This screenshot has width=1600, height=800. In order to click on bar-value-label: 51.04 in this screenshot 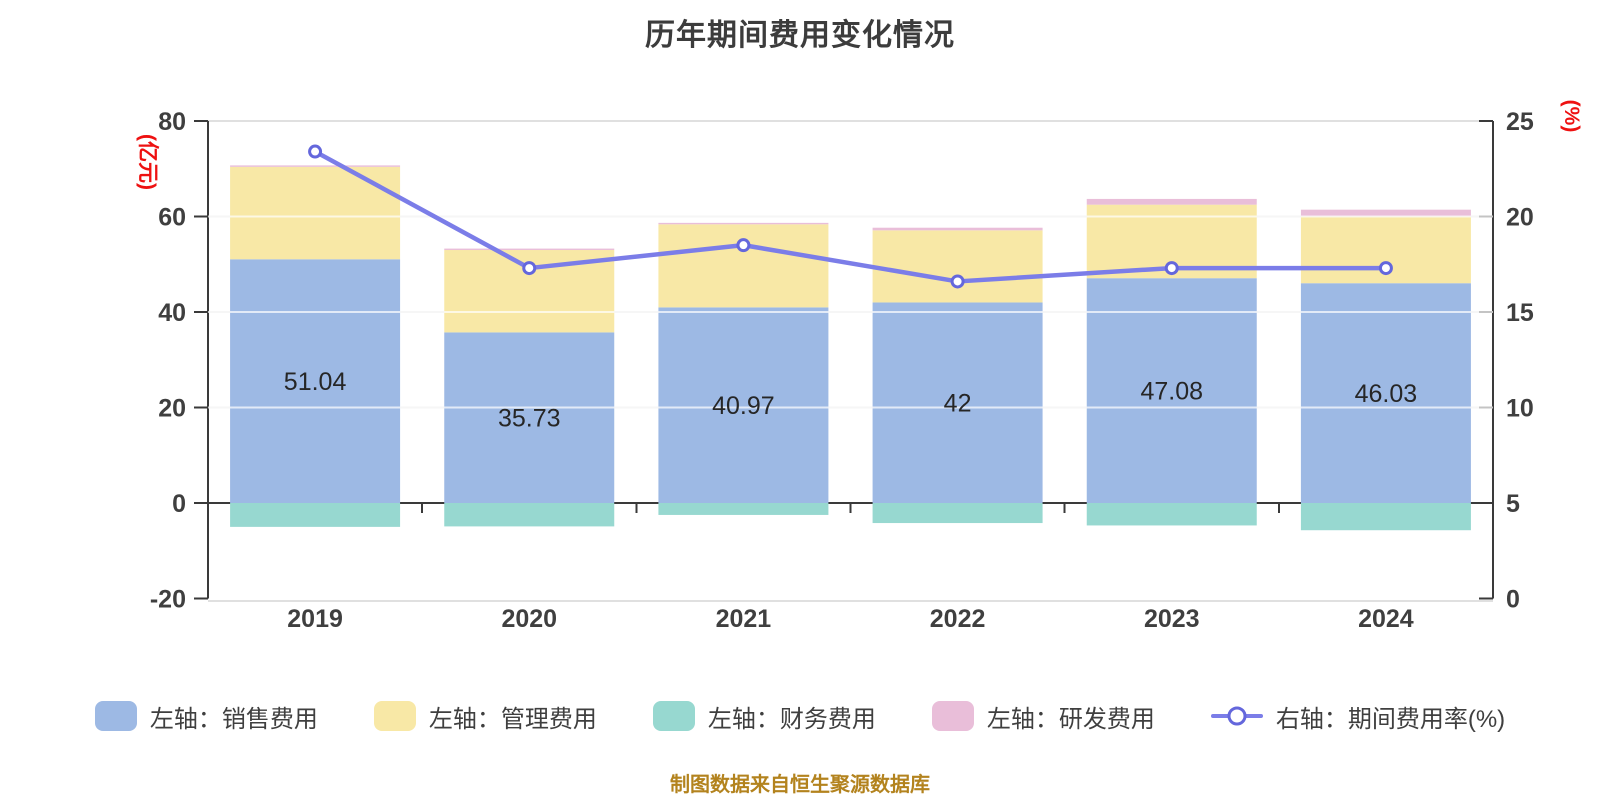, I will do `click(315, 382)`.